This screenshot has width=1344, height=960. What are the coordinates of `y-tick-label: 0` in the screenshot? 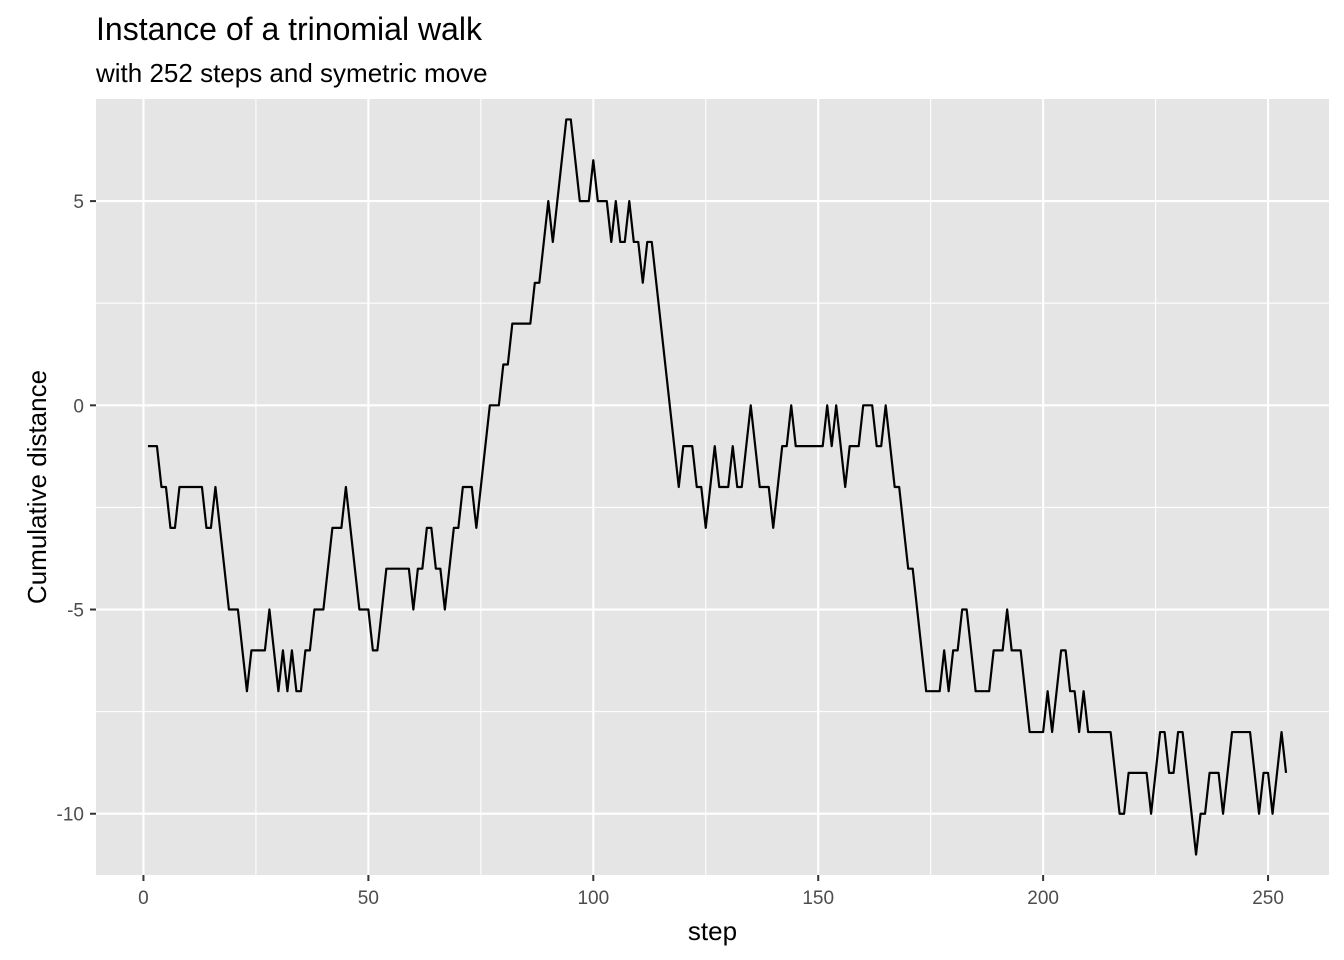 It's located at (78, 406).